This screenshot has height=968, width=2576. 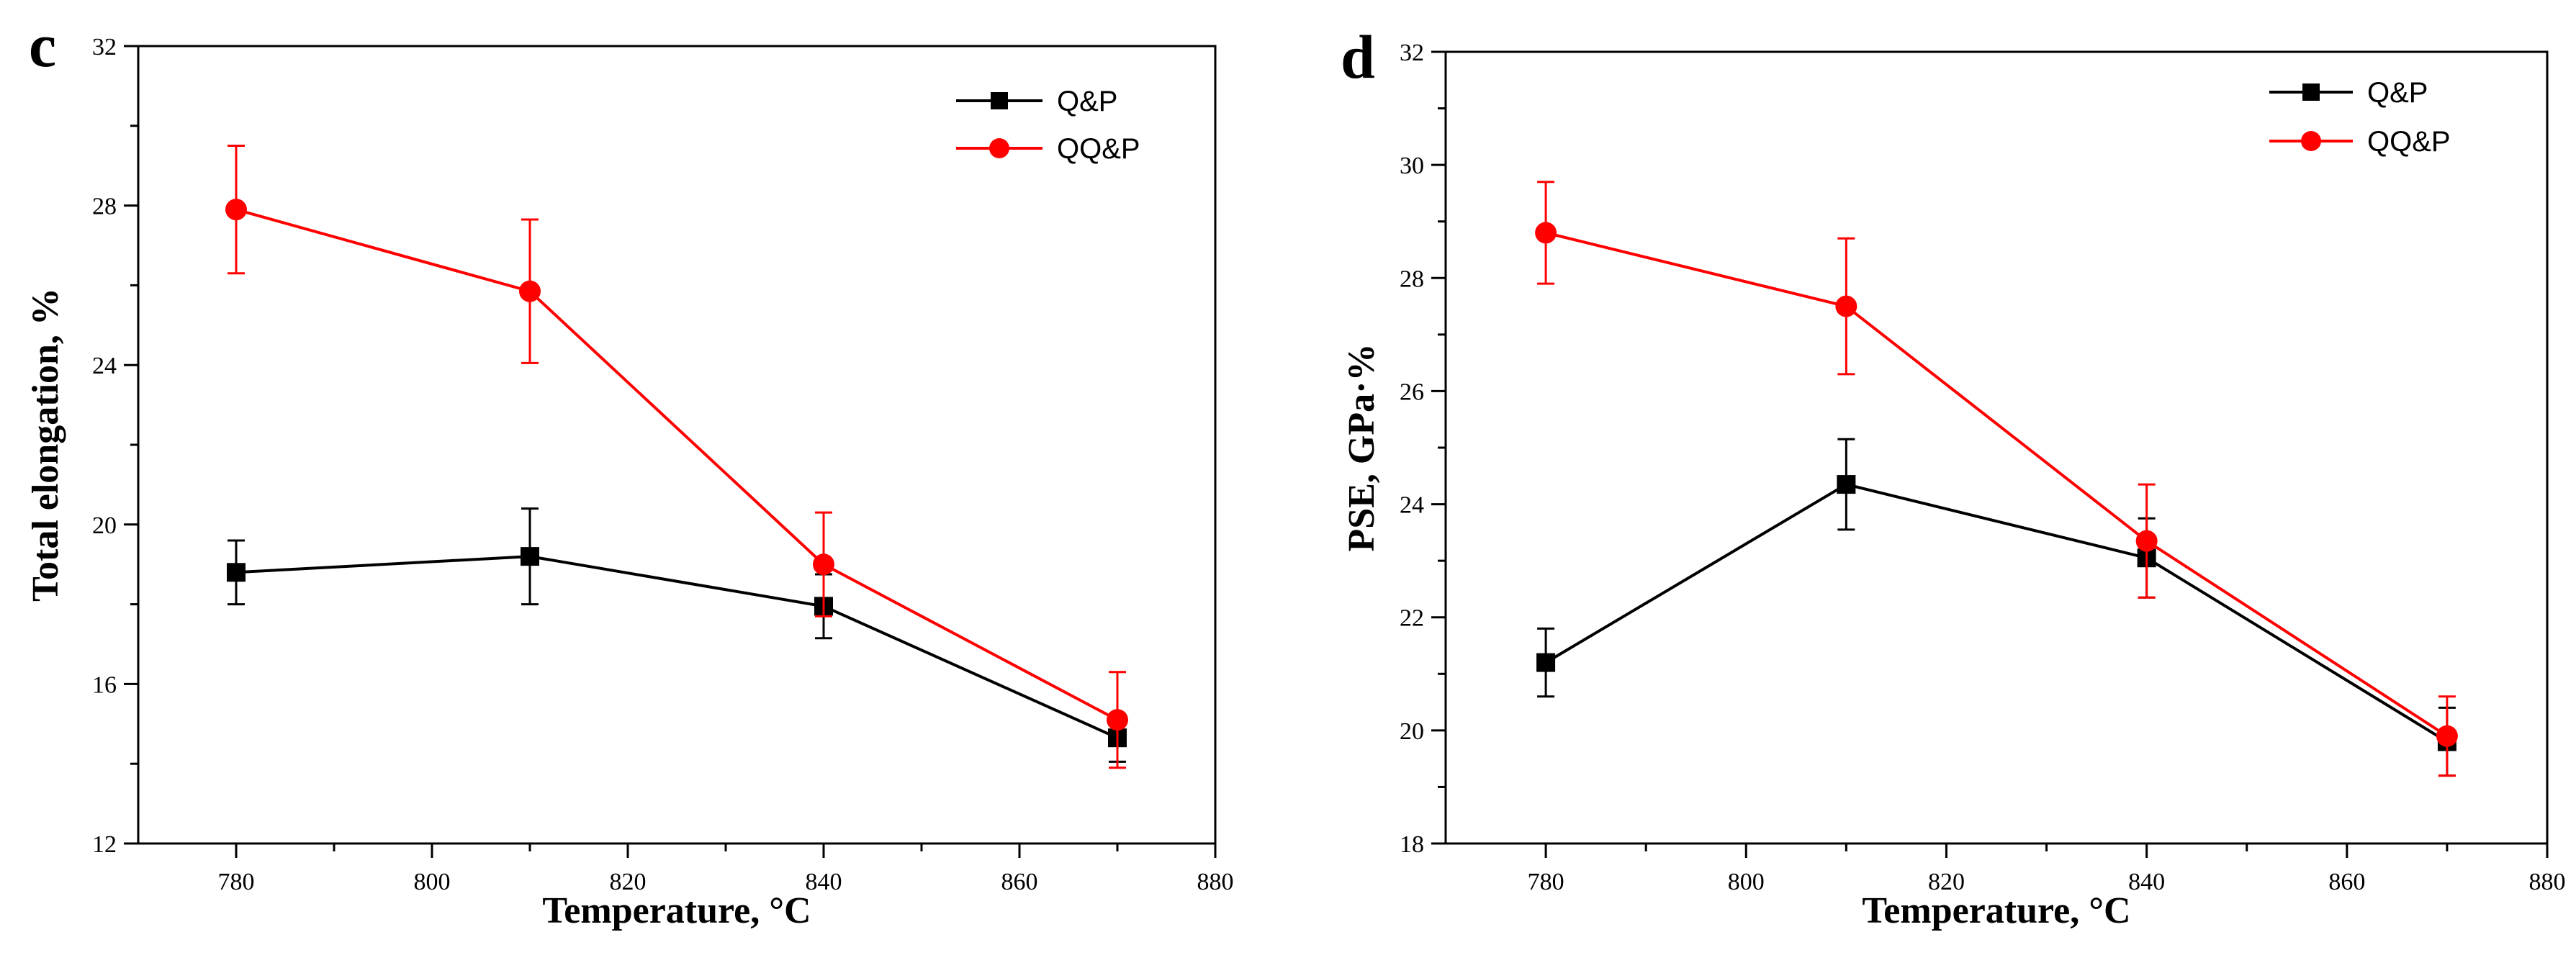 What do you see at coordinates (104, 845) in the screenshot?
I see `y-tick-label: 12` at bounding box center [104, 845].